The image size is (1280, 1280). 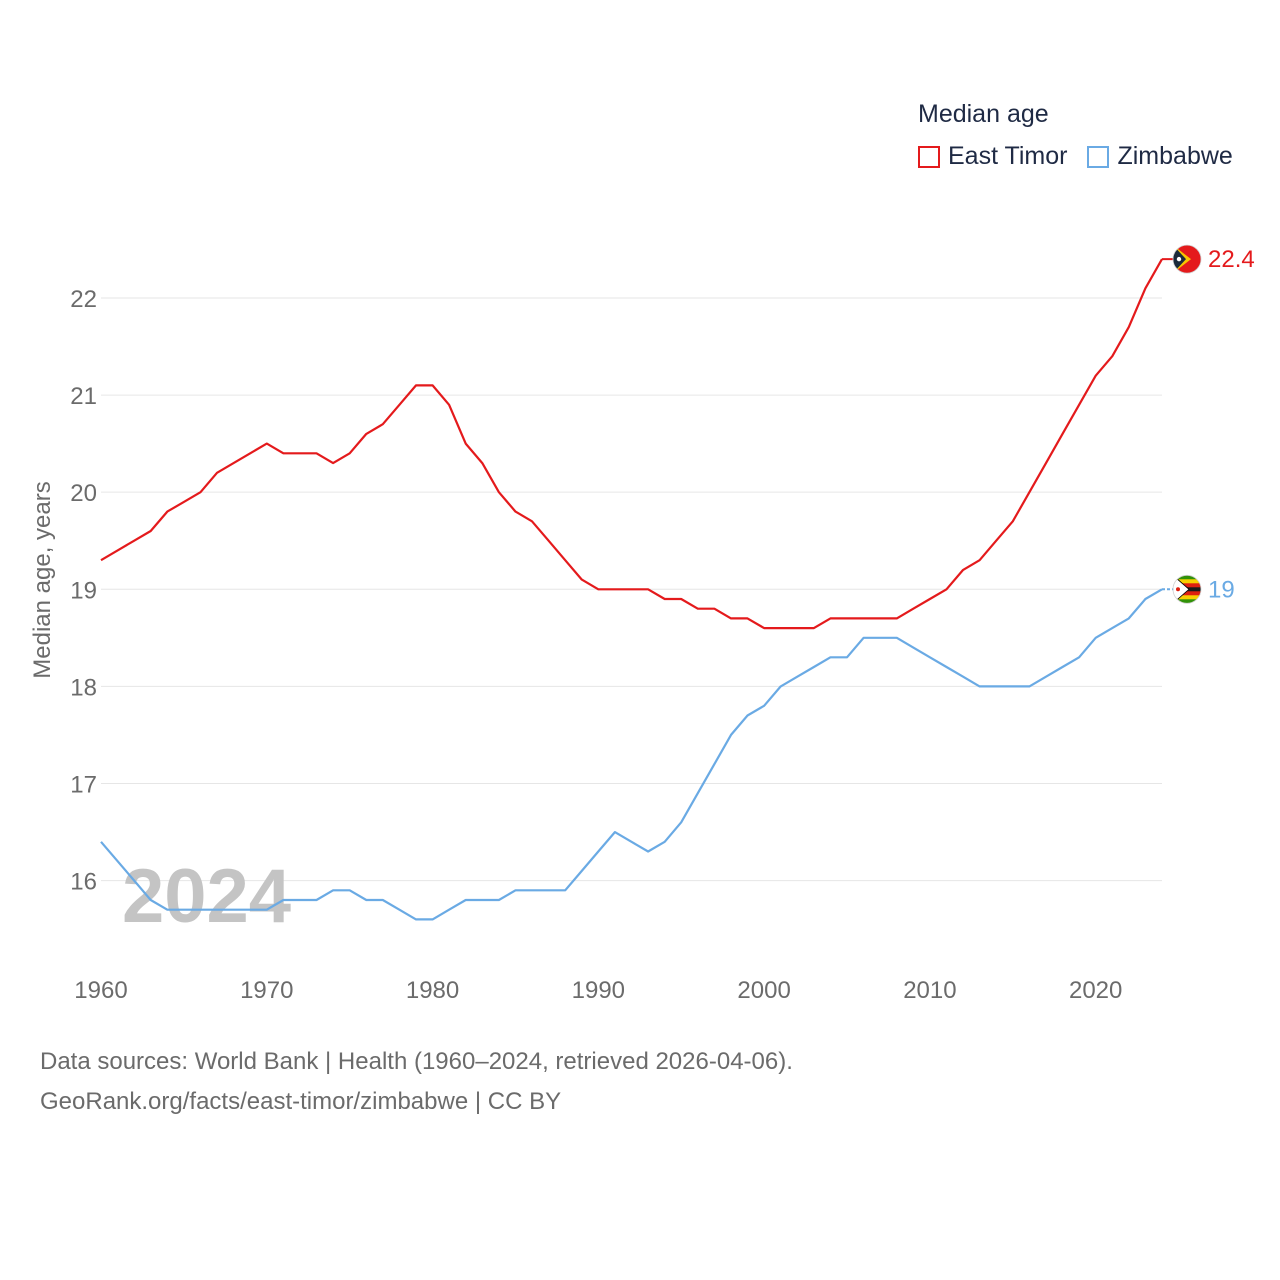 What do you see at coordinates (1208, 424) in the screenshot?
I see `series-end-markers: 22.4 19` at bounding box center [1208, 424].